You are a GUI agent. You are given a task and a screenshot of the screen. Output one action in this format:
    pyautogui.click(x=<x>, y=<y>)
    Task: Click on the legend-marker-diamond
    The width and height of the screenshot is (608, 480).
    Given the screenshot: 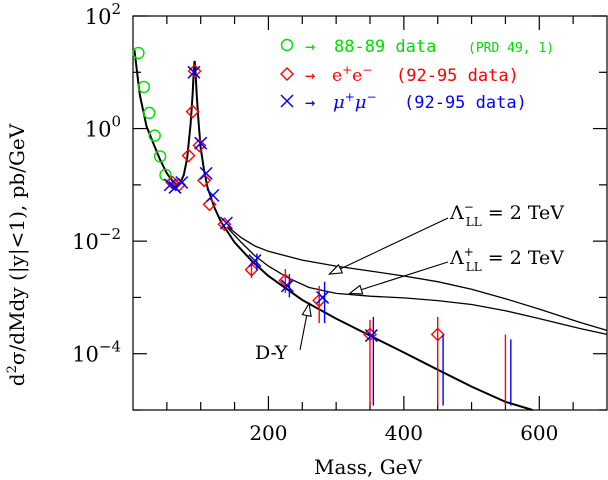 What is the action you would take?
    pyautogui.click(x=287, y=74)
    